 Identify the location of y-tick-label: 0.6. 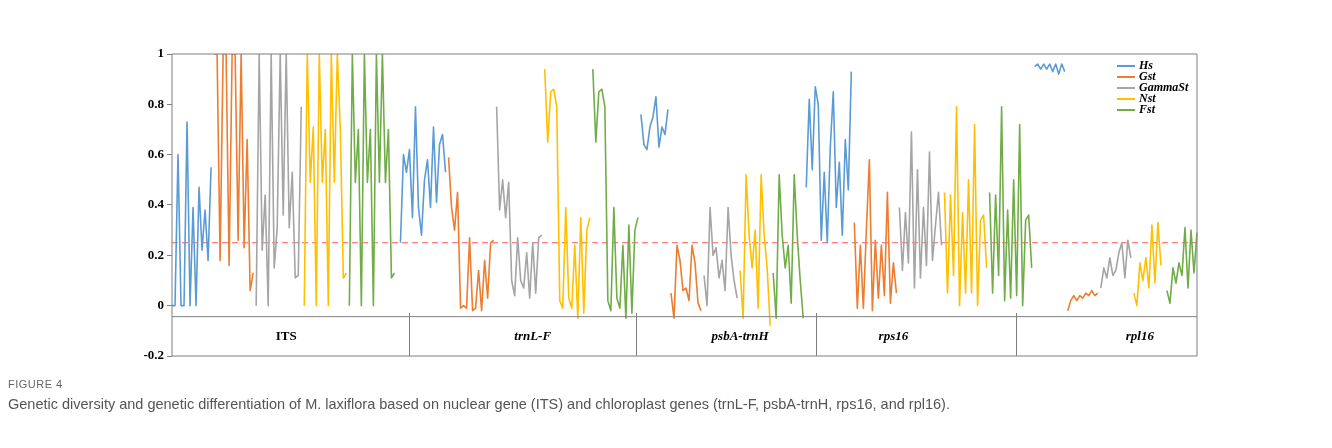
(156, 154).